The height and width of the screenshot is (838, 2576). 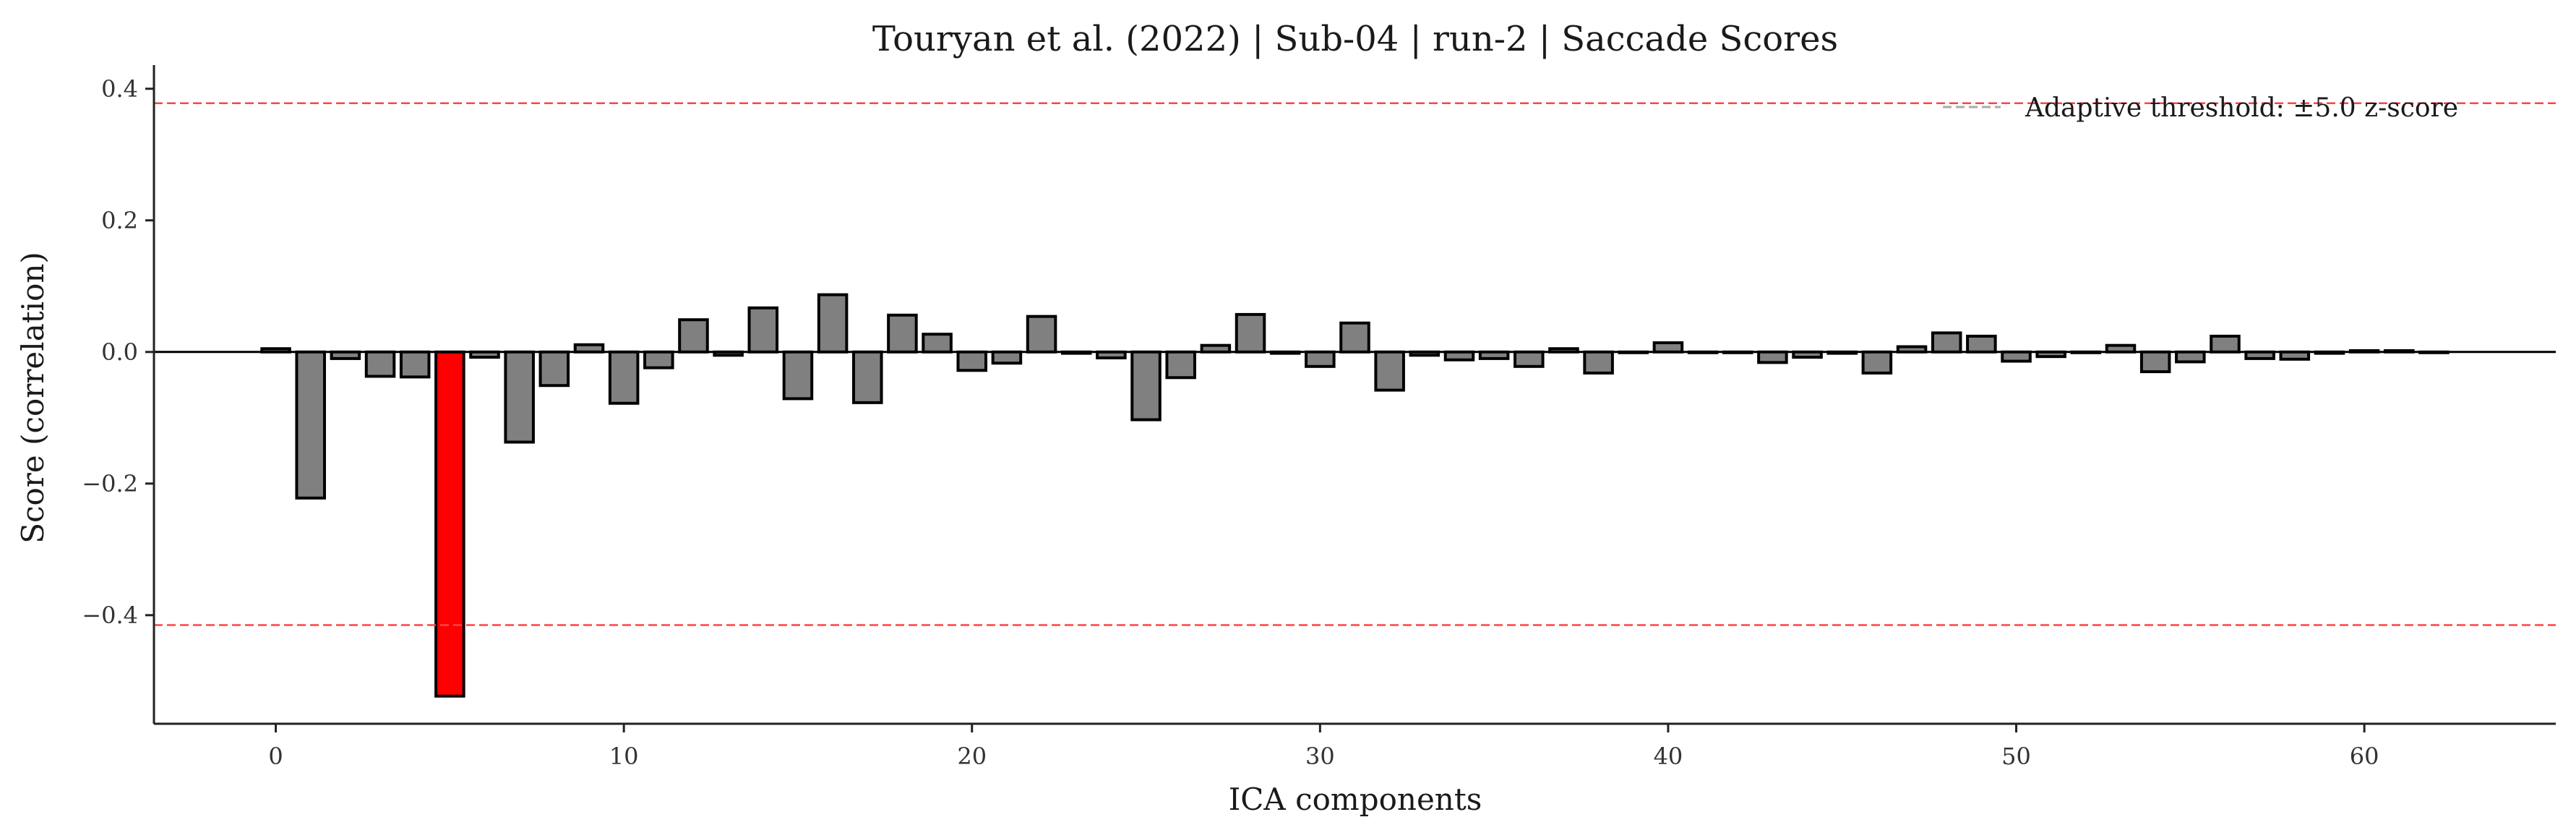 I want to click on x-ticks: 0 10 20 30 40 50 60, so click(x=1324, y=747).